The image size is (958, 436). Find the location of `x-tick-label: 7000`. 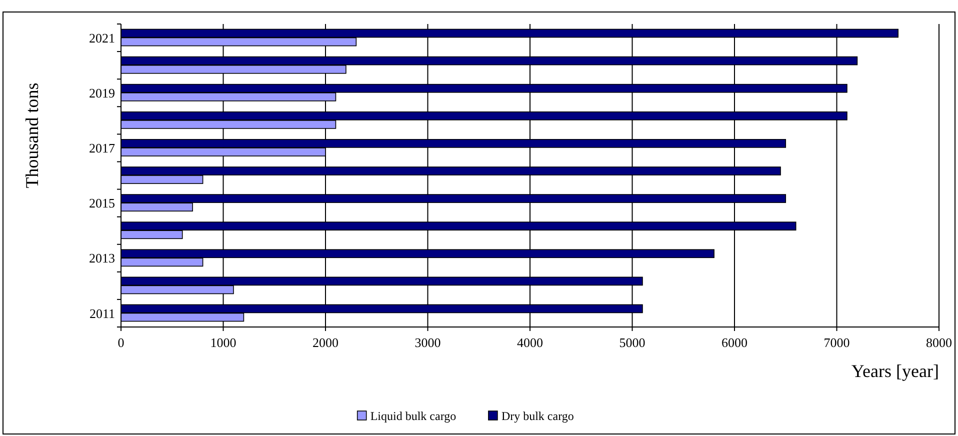

x-tick-label: 7000 is located at coordinates (837, 342).